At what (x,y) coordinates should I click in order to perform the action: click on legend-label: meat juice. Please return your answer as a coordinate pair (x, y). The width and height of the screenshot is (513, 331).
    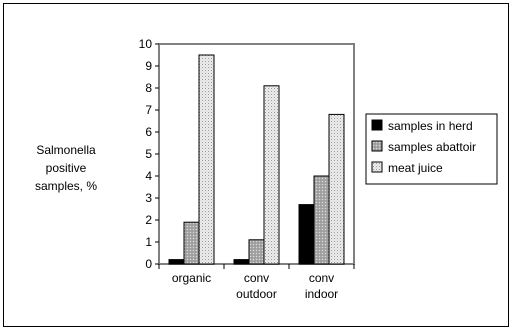
    Looking at the image, I should click on (415, 168).